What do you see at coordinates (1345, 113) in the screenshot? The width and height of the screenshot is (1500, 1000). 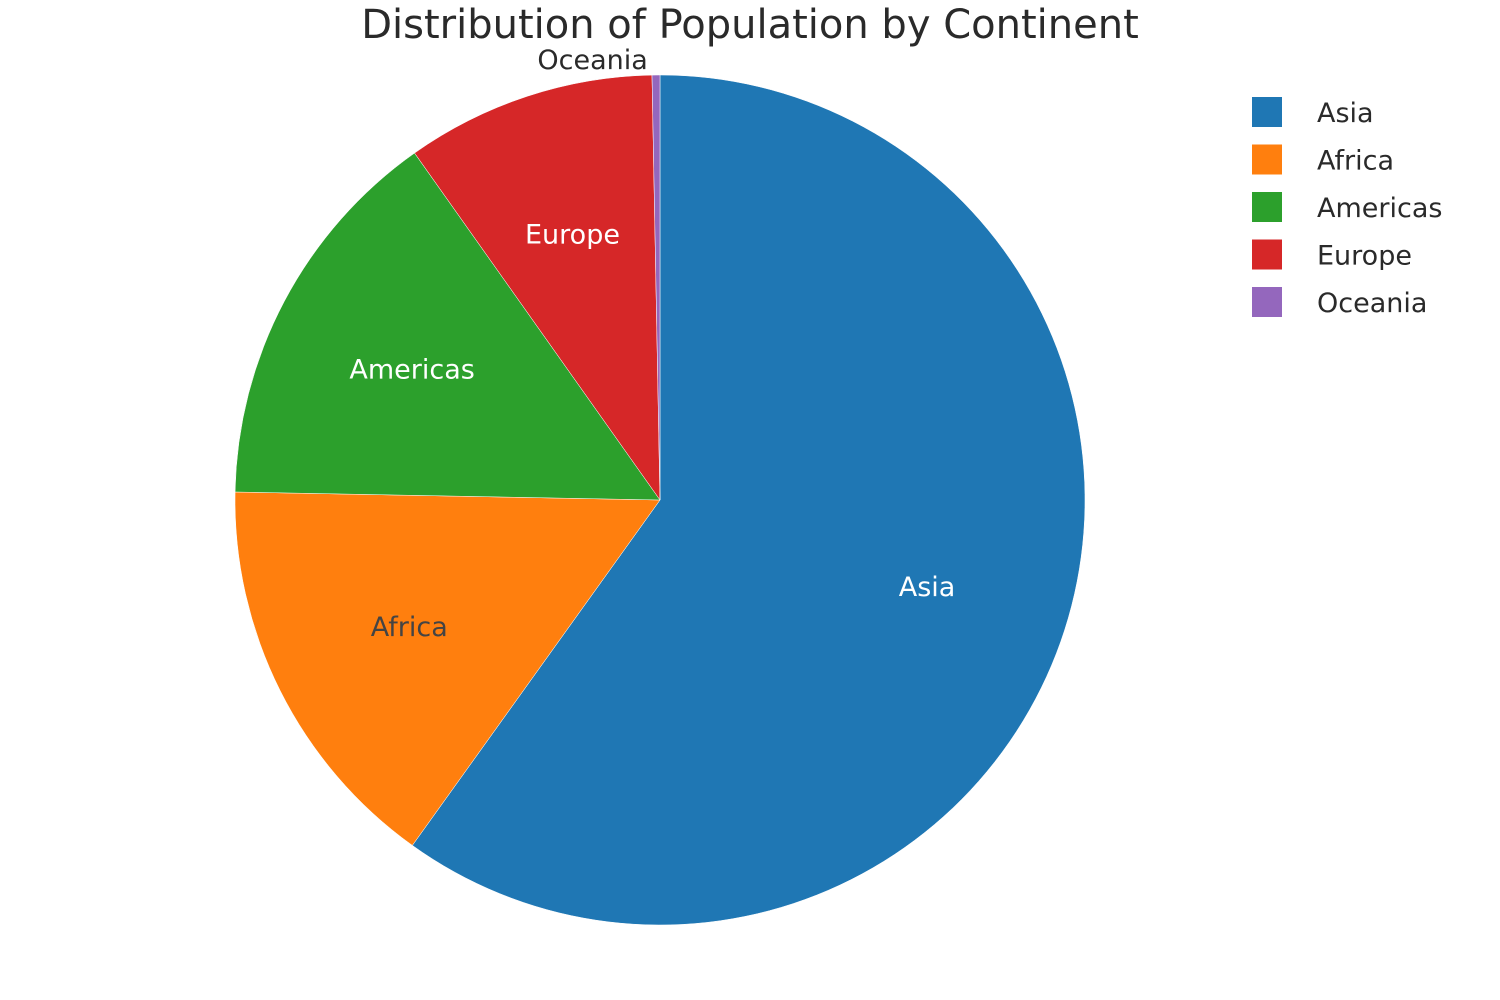 I see `legend-label-asia: Asia` at bounding box center [1345, 113].